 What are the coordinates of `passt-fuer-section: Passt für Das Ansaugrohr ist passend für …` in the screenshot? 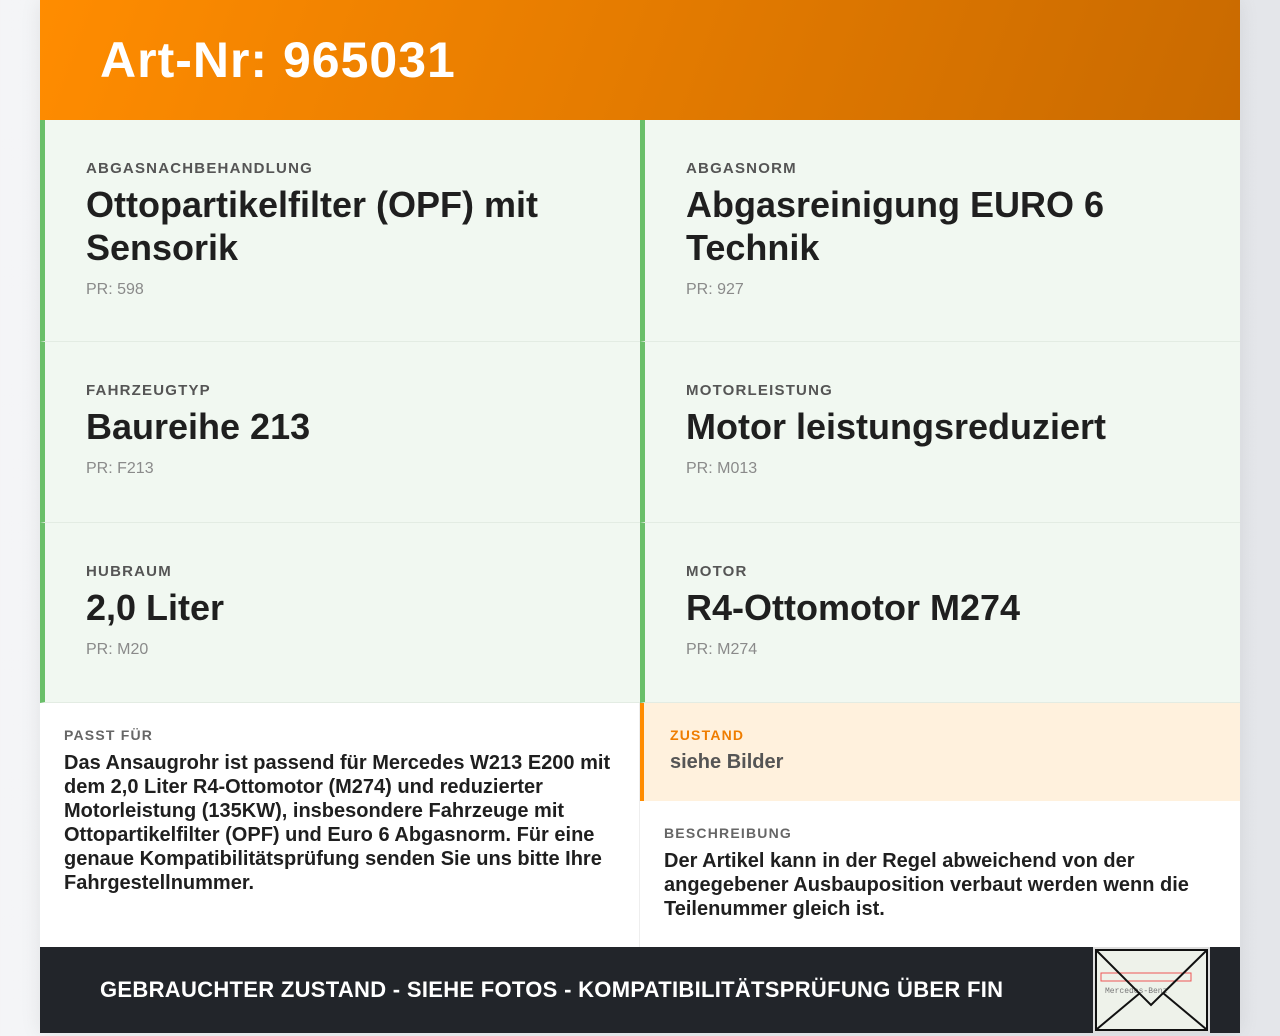 It's located at (340, 825).